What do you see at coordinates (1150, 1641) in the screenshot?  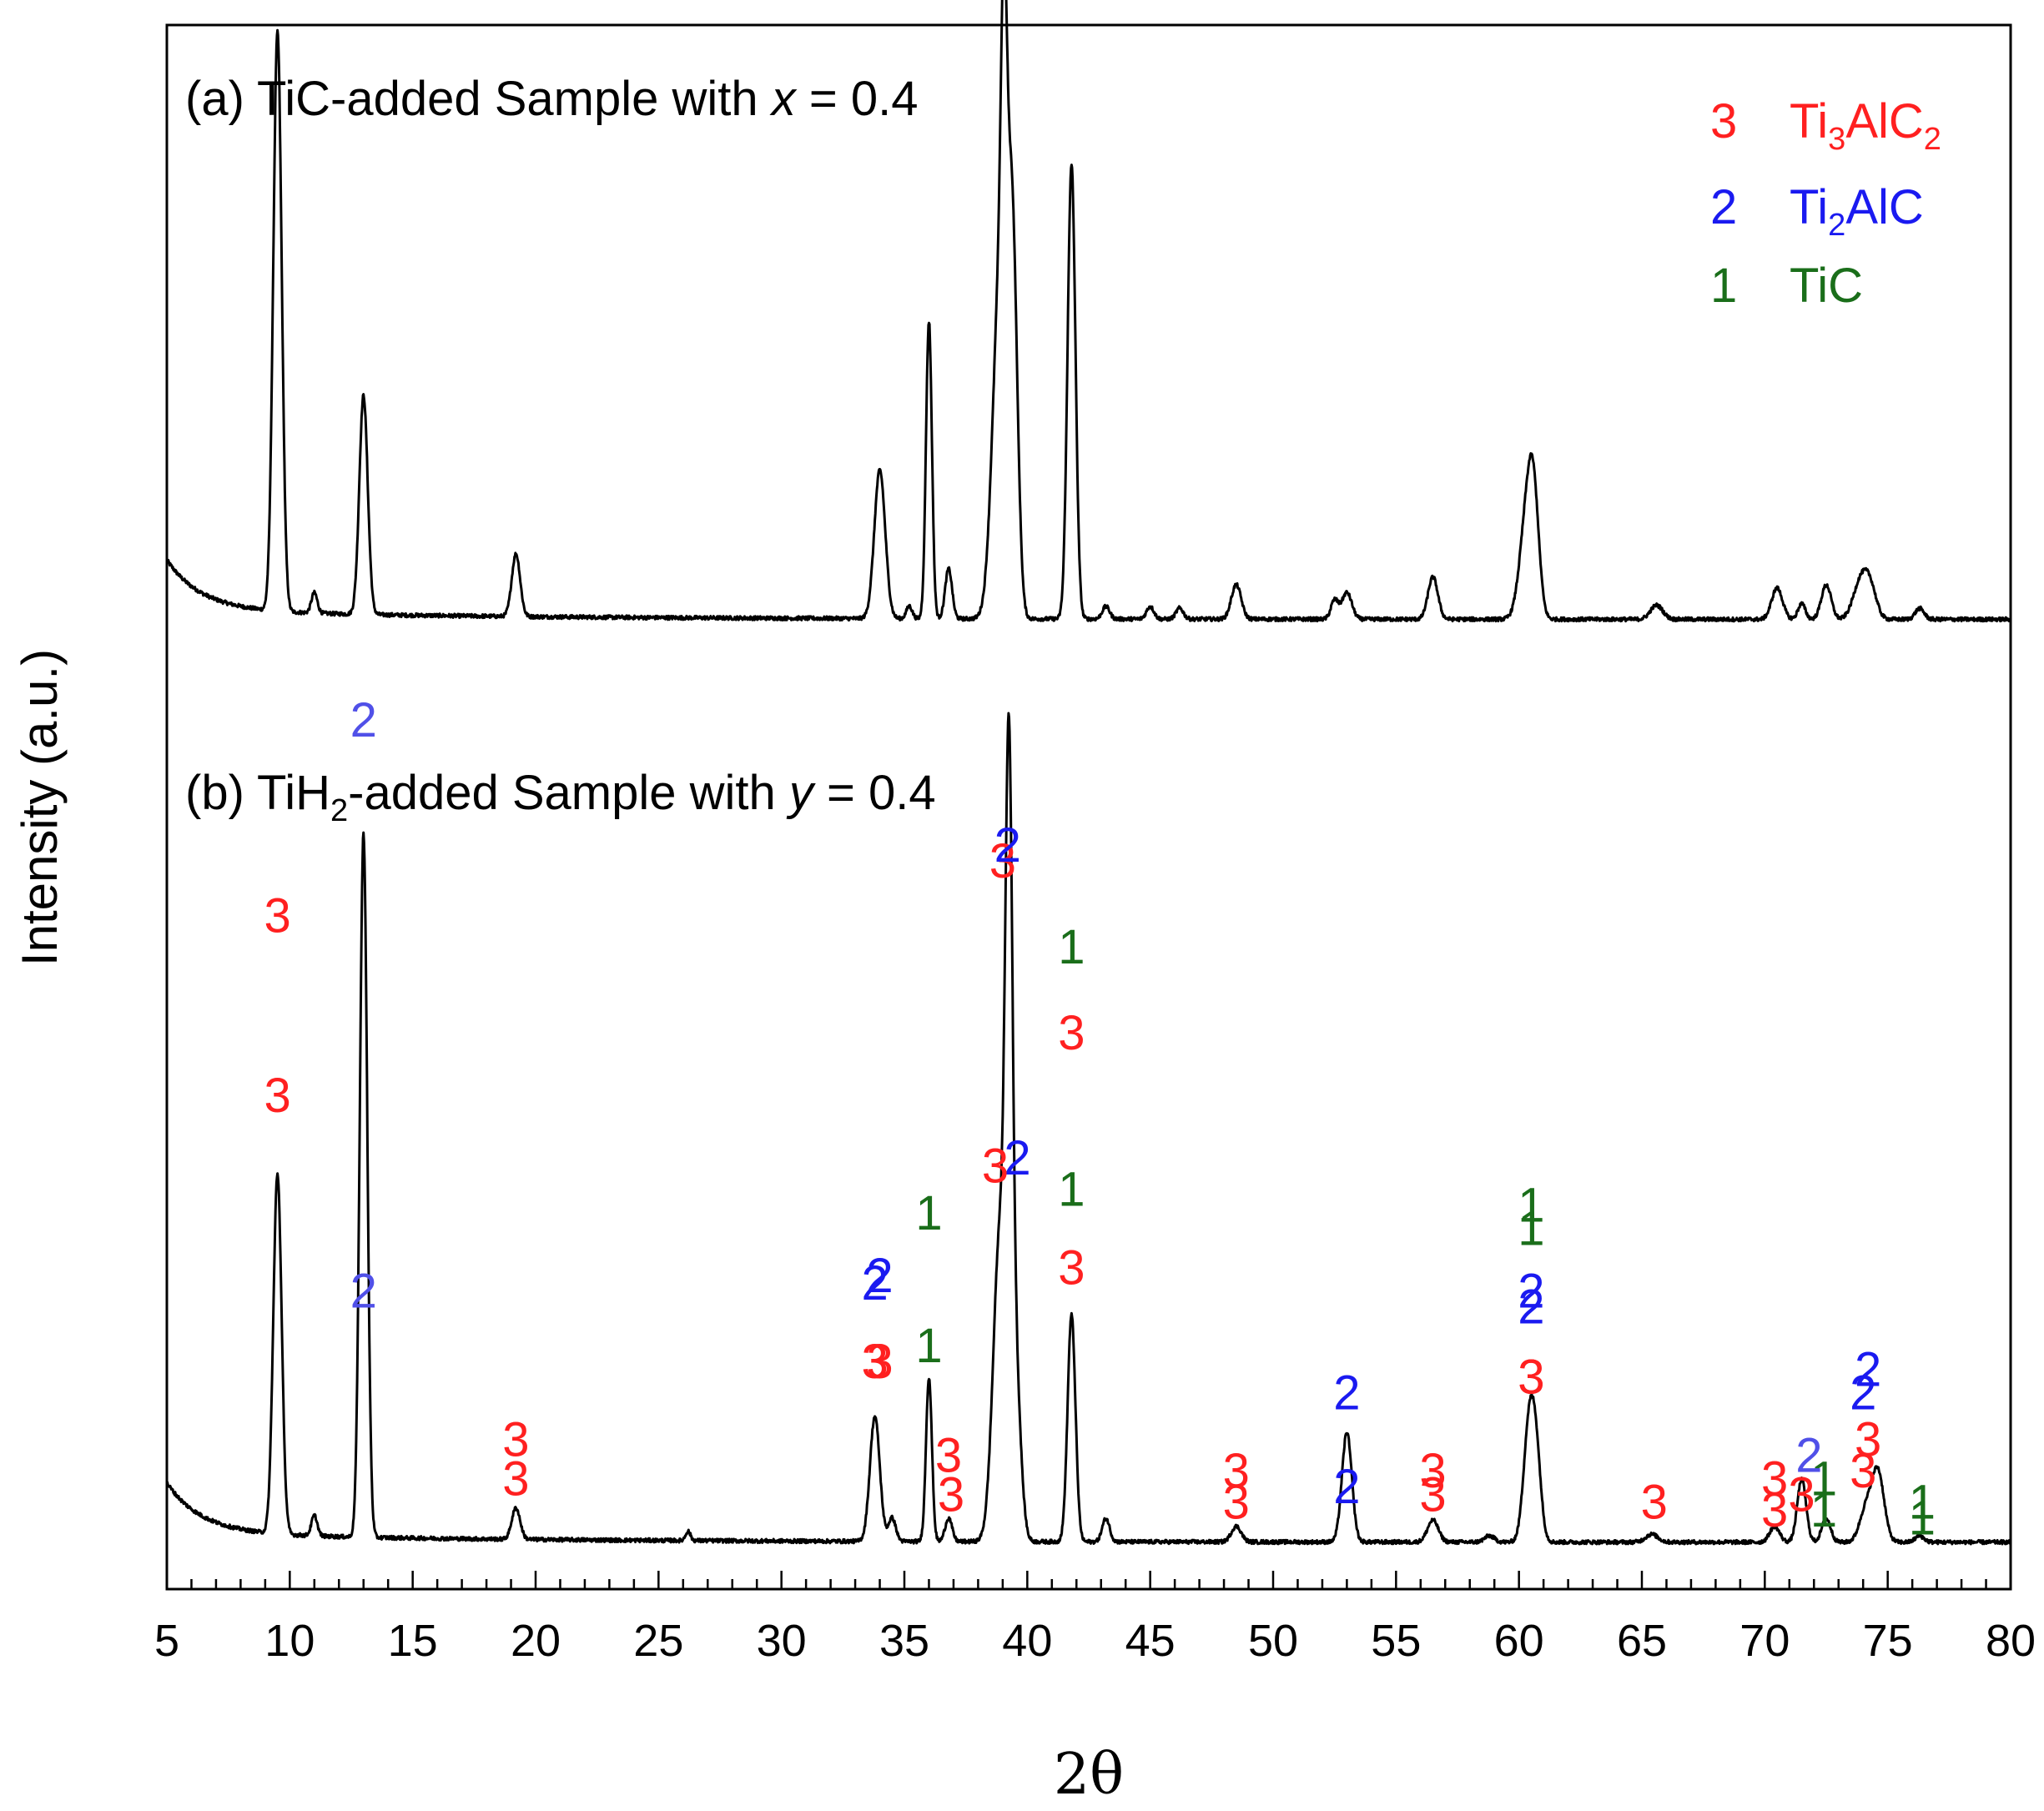 I see `x-tick-label: 45` at bounding box center [1150, 1641].